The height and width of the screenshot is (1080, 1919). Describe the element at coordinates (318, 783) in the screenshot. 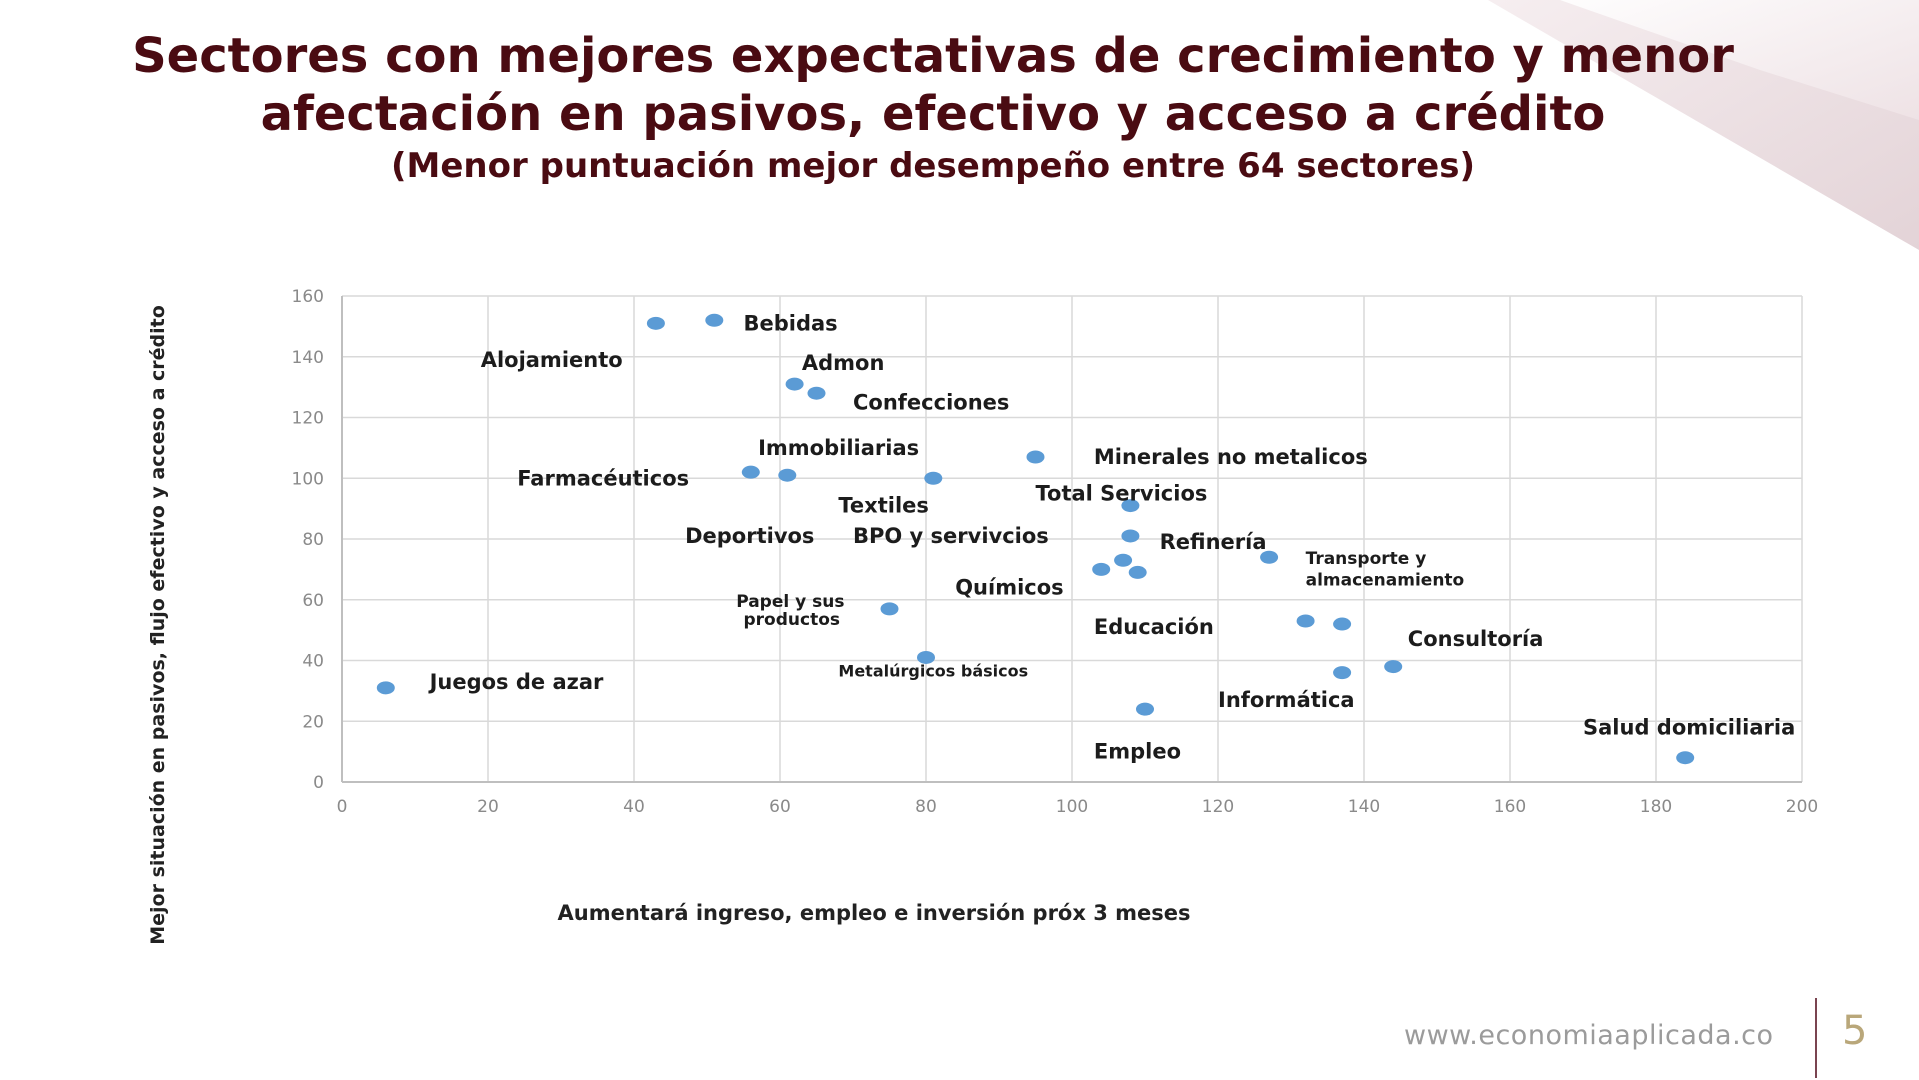

I see `y-tick-label: 0` at that location.